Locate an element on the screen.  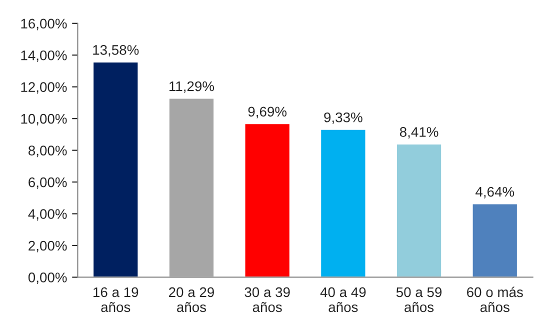
x-tick-label: 50 a 59 años is located at coordinates (419, 299).